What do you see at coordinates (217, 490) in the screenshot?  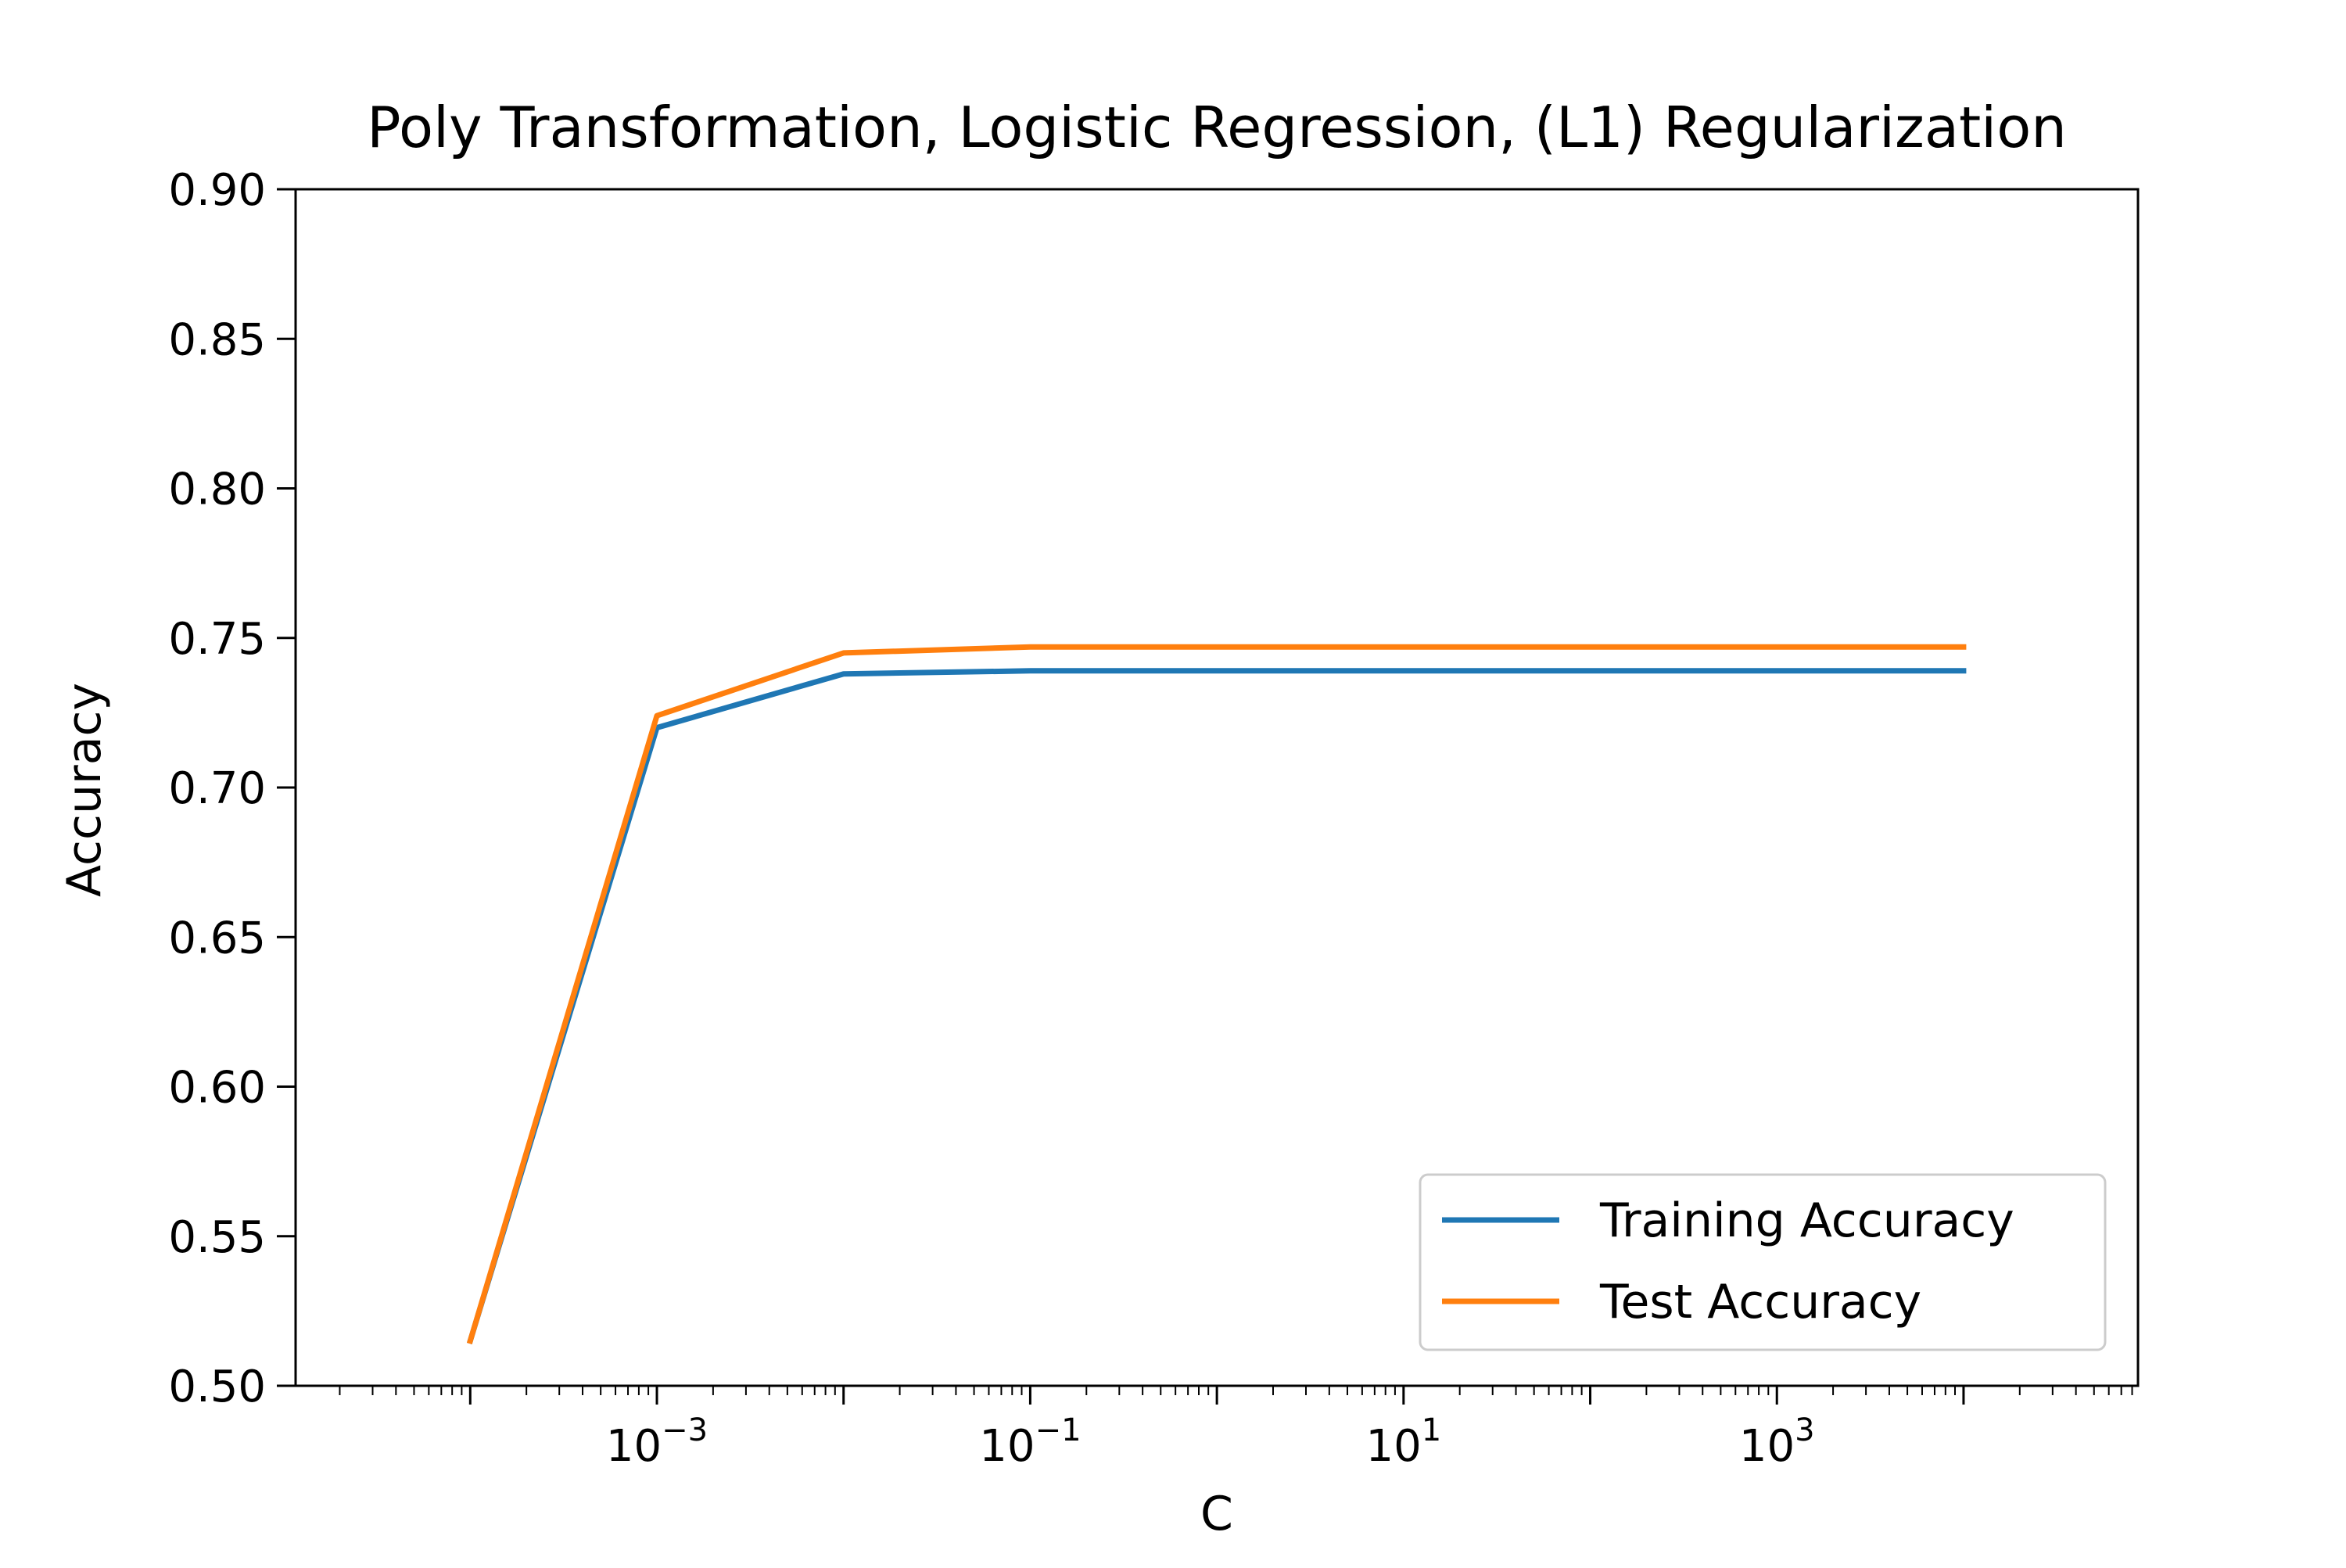 I see `y-tick-label: 0.80` at bounding box center [217, 490].